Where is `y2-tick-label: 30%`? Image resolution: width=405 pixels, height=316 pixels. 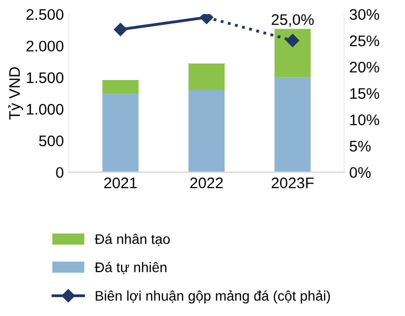 y2-tick-label: 30% is located at coordinates (365, 14).